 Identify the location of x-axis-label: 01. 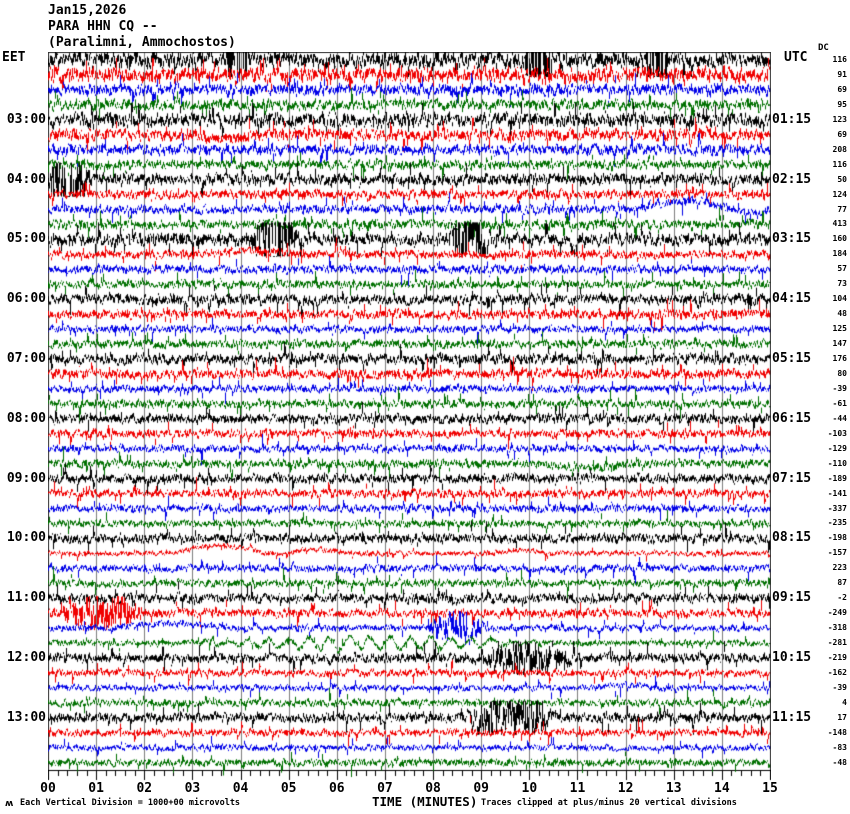
(96, 788).